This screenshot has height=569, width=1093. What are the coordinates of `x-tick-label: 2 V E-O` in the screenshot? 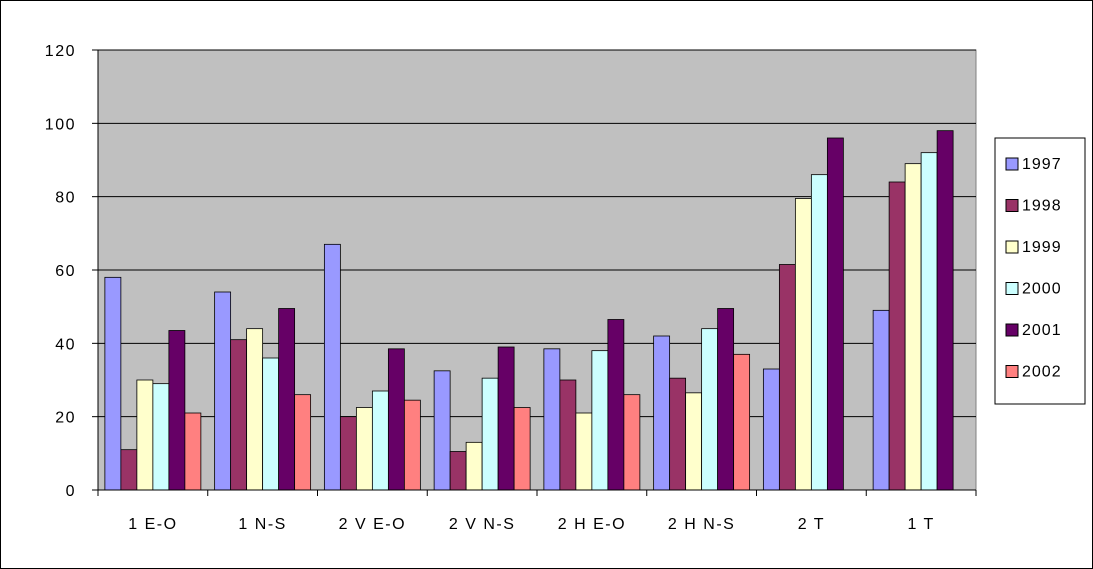 It's located at (372, 524).